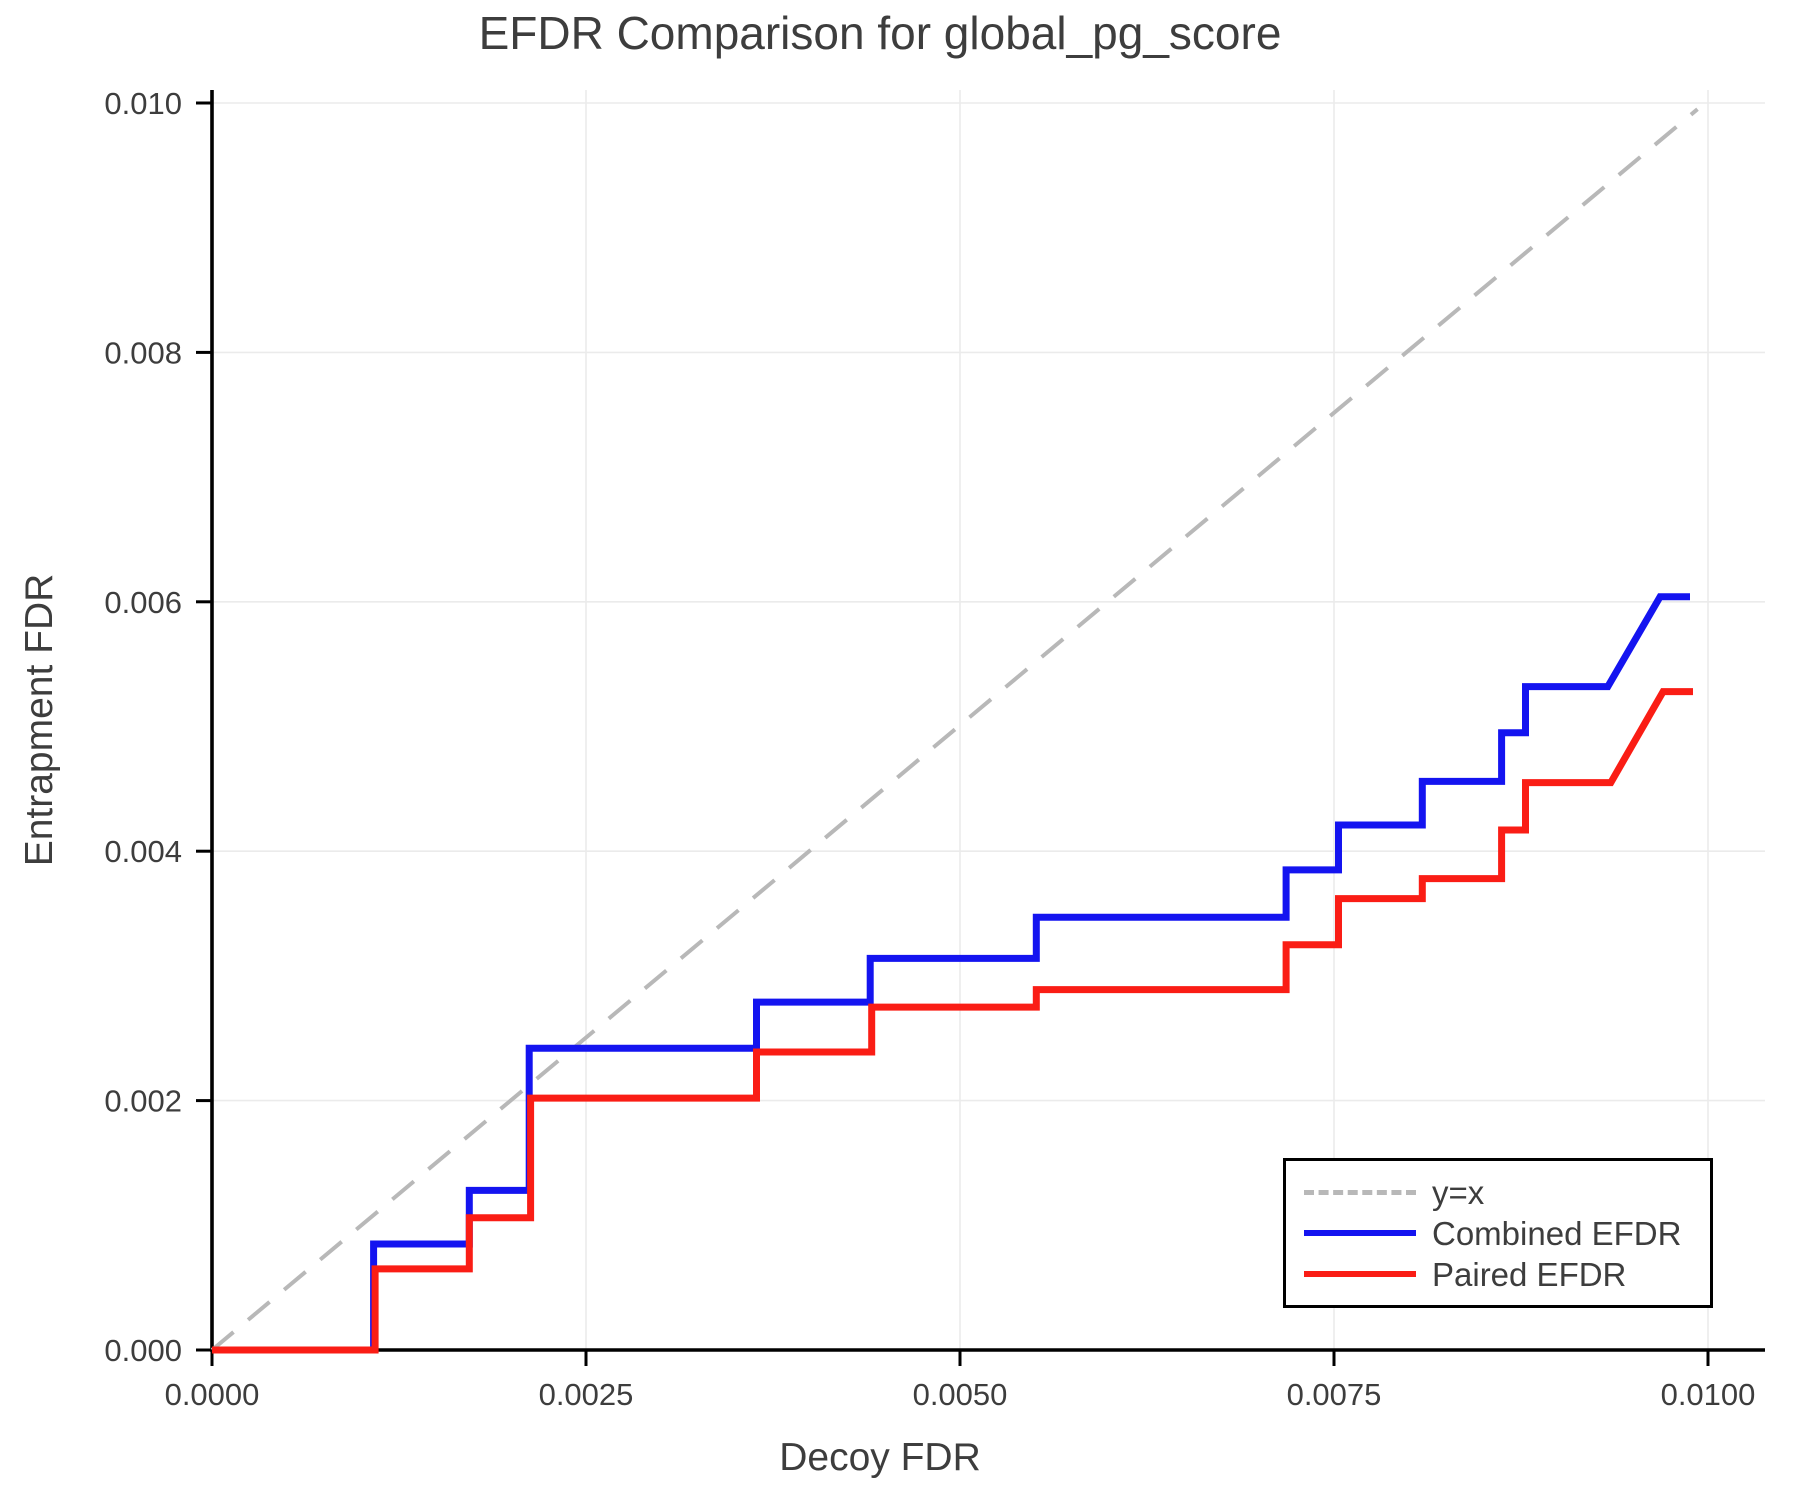 This screenshot has width=1800, height=1500. What do you see at coordinates (1360, 1192) in the screenshot?
I see `yx-line-sample` at bounding box center [1360, 1192].